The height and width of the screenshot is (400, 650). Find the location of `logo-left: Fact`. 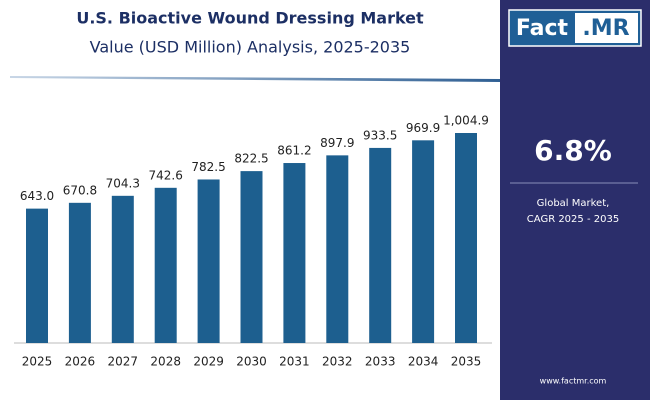

logo-left: Fact is located at coordinates (542, 28).